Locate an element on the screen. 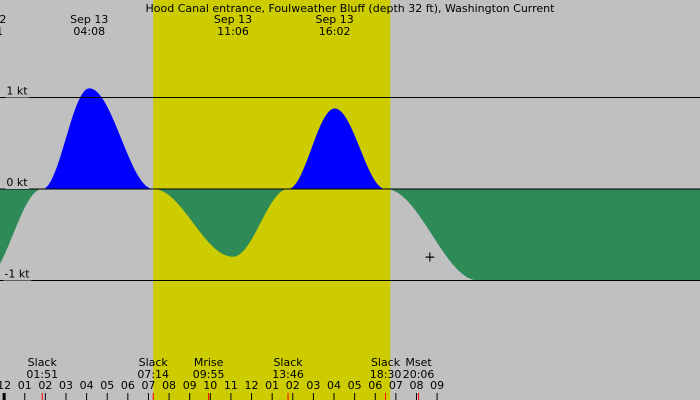 The image size is (700, 400). y-tick-label: -1 kt is located at coordinates (17, 274).